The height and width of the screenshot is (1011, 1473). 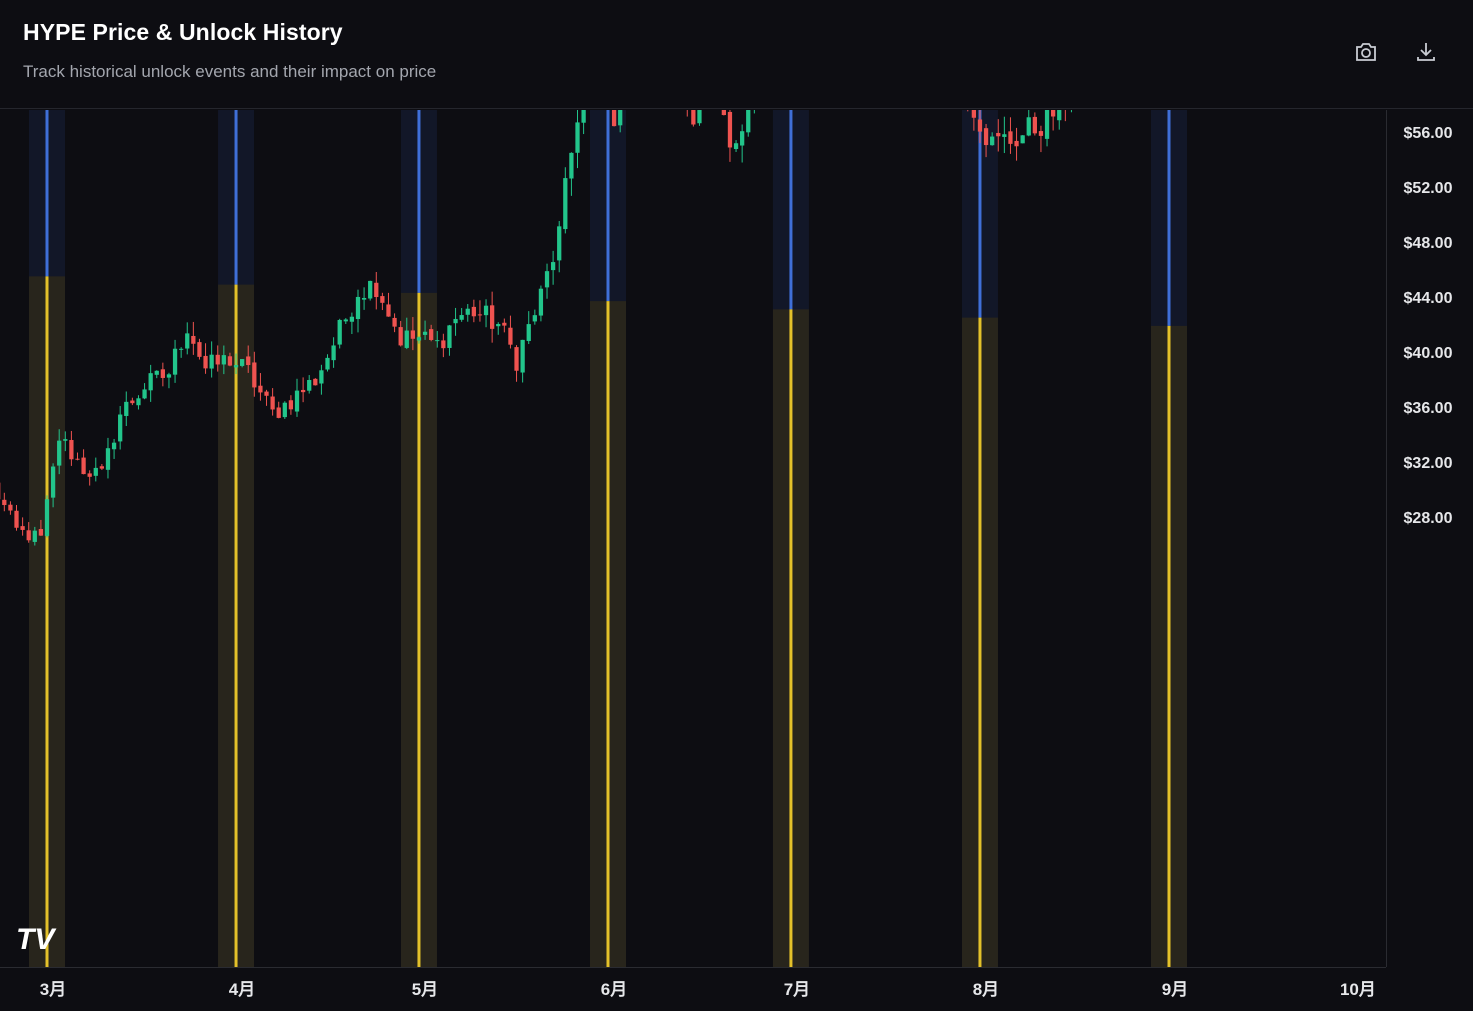 What do you see at coordinates (425, 989) in the screenshot?
I see `x-tick-label: 5月` at bounding box center [425, 989].